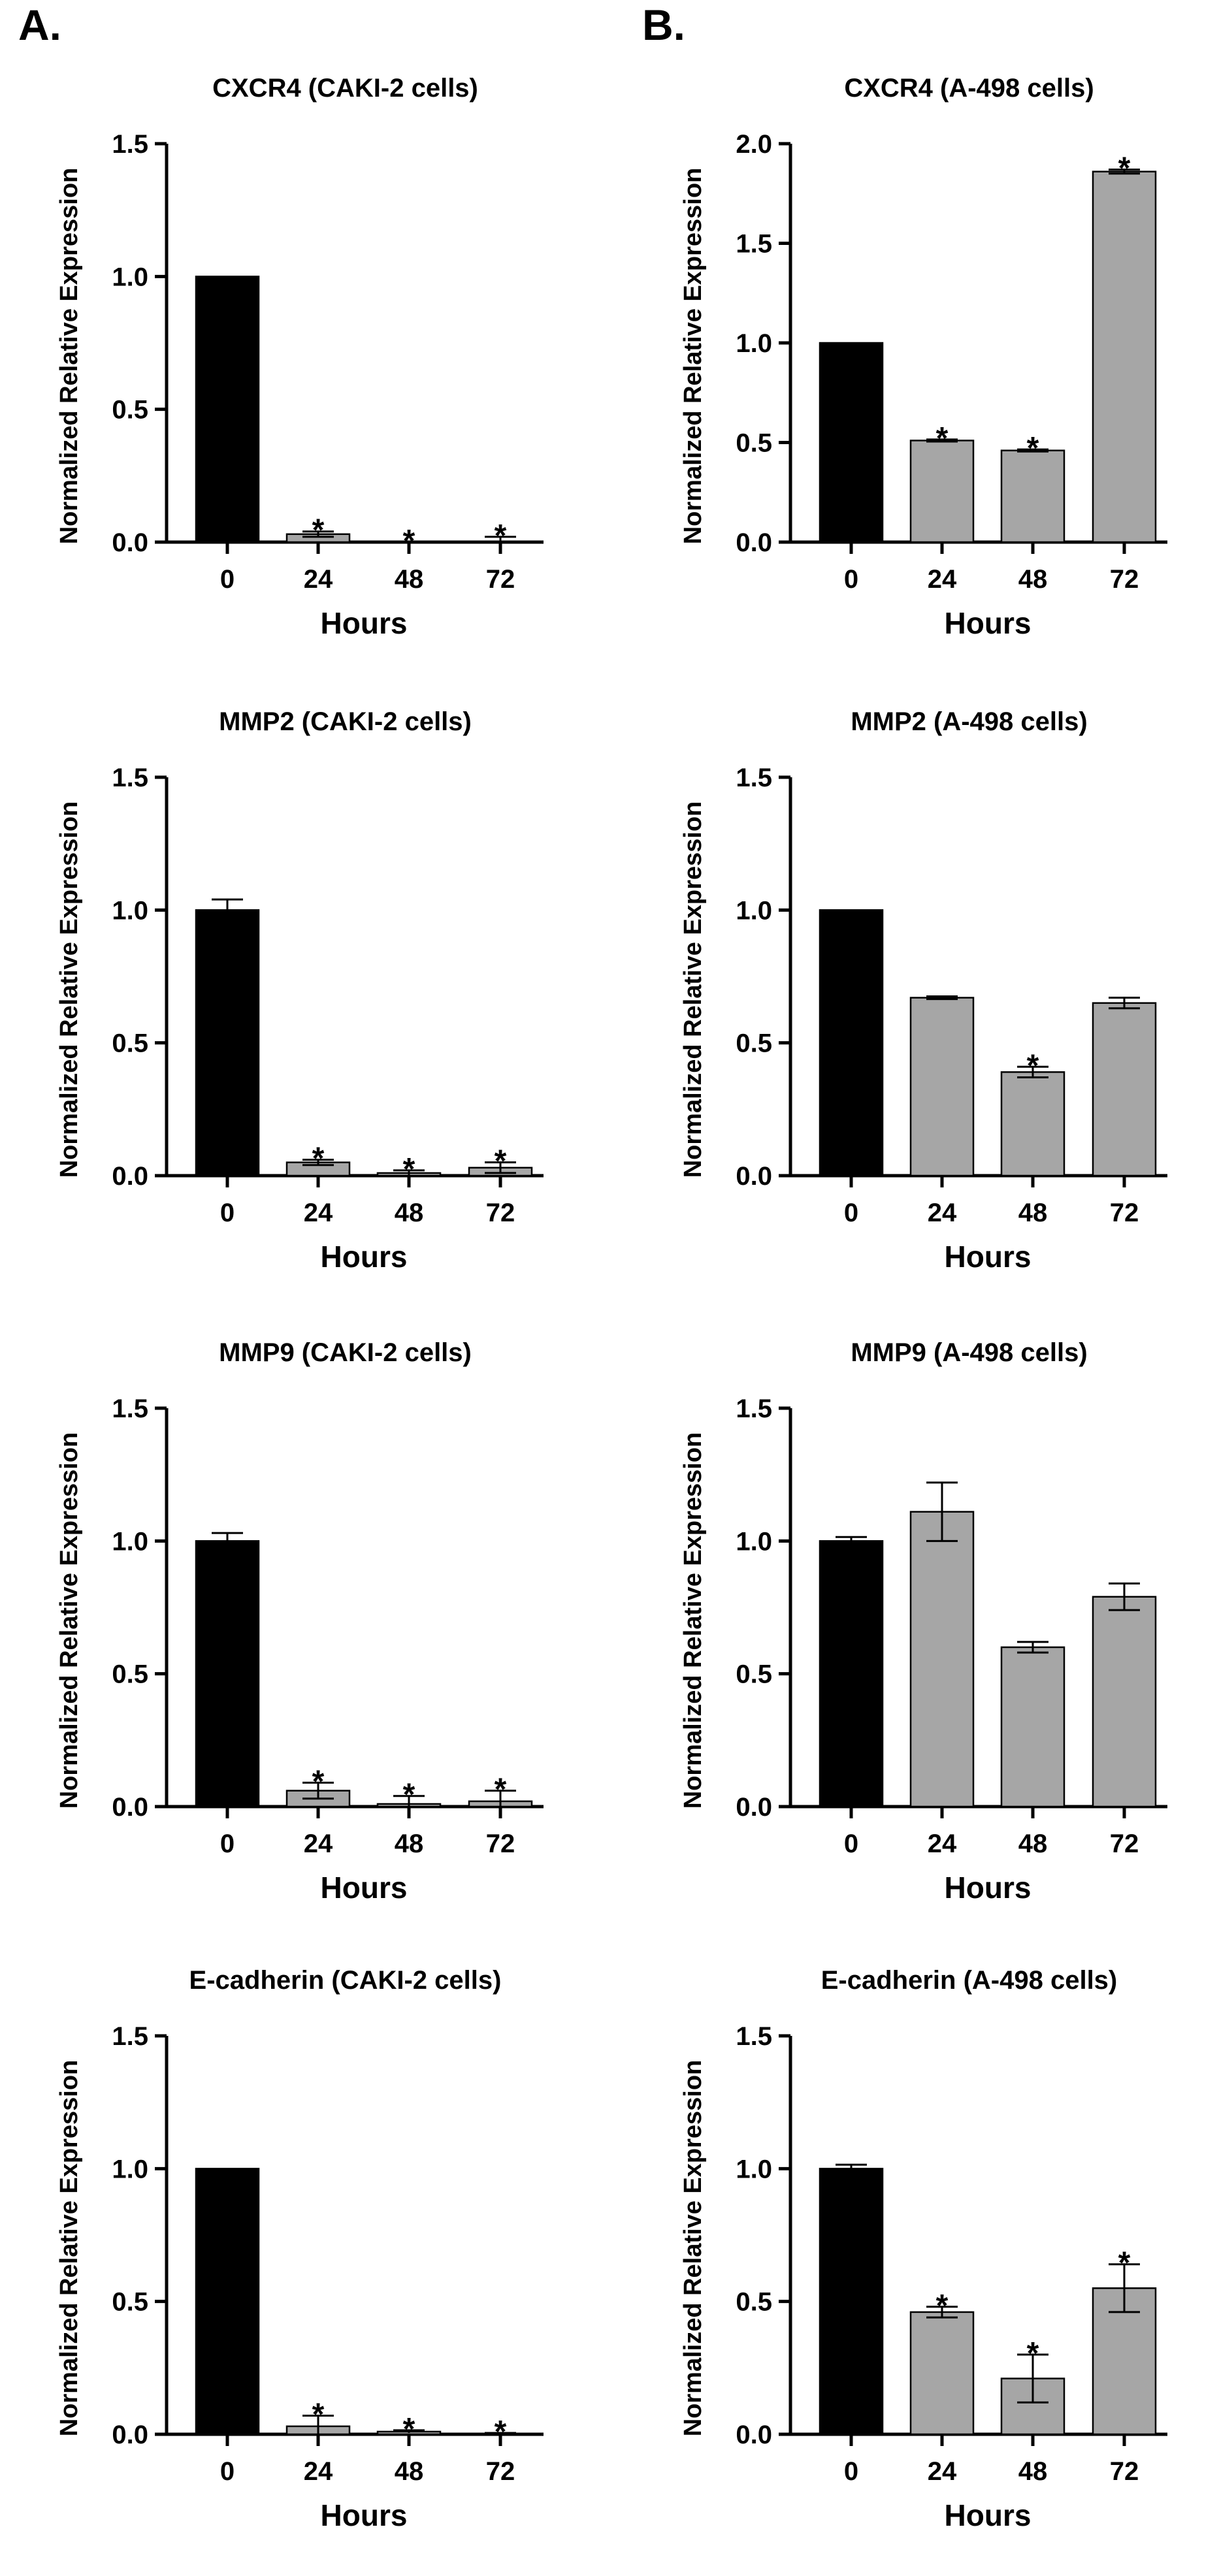 Image resolution: width=1219 pixels, height=2576 pixels. What do you see at coordinates (969, 1980) in the screenshot?
I see `chart-title: E-cadherin (A-498 cells)` at bounding box center [969, 1980].